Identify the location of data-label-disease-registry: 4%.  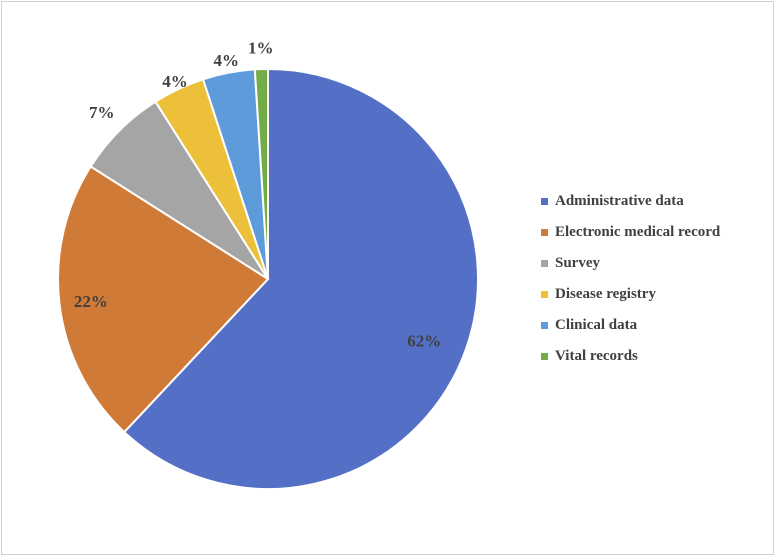
(175, 81).